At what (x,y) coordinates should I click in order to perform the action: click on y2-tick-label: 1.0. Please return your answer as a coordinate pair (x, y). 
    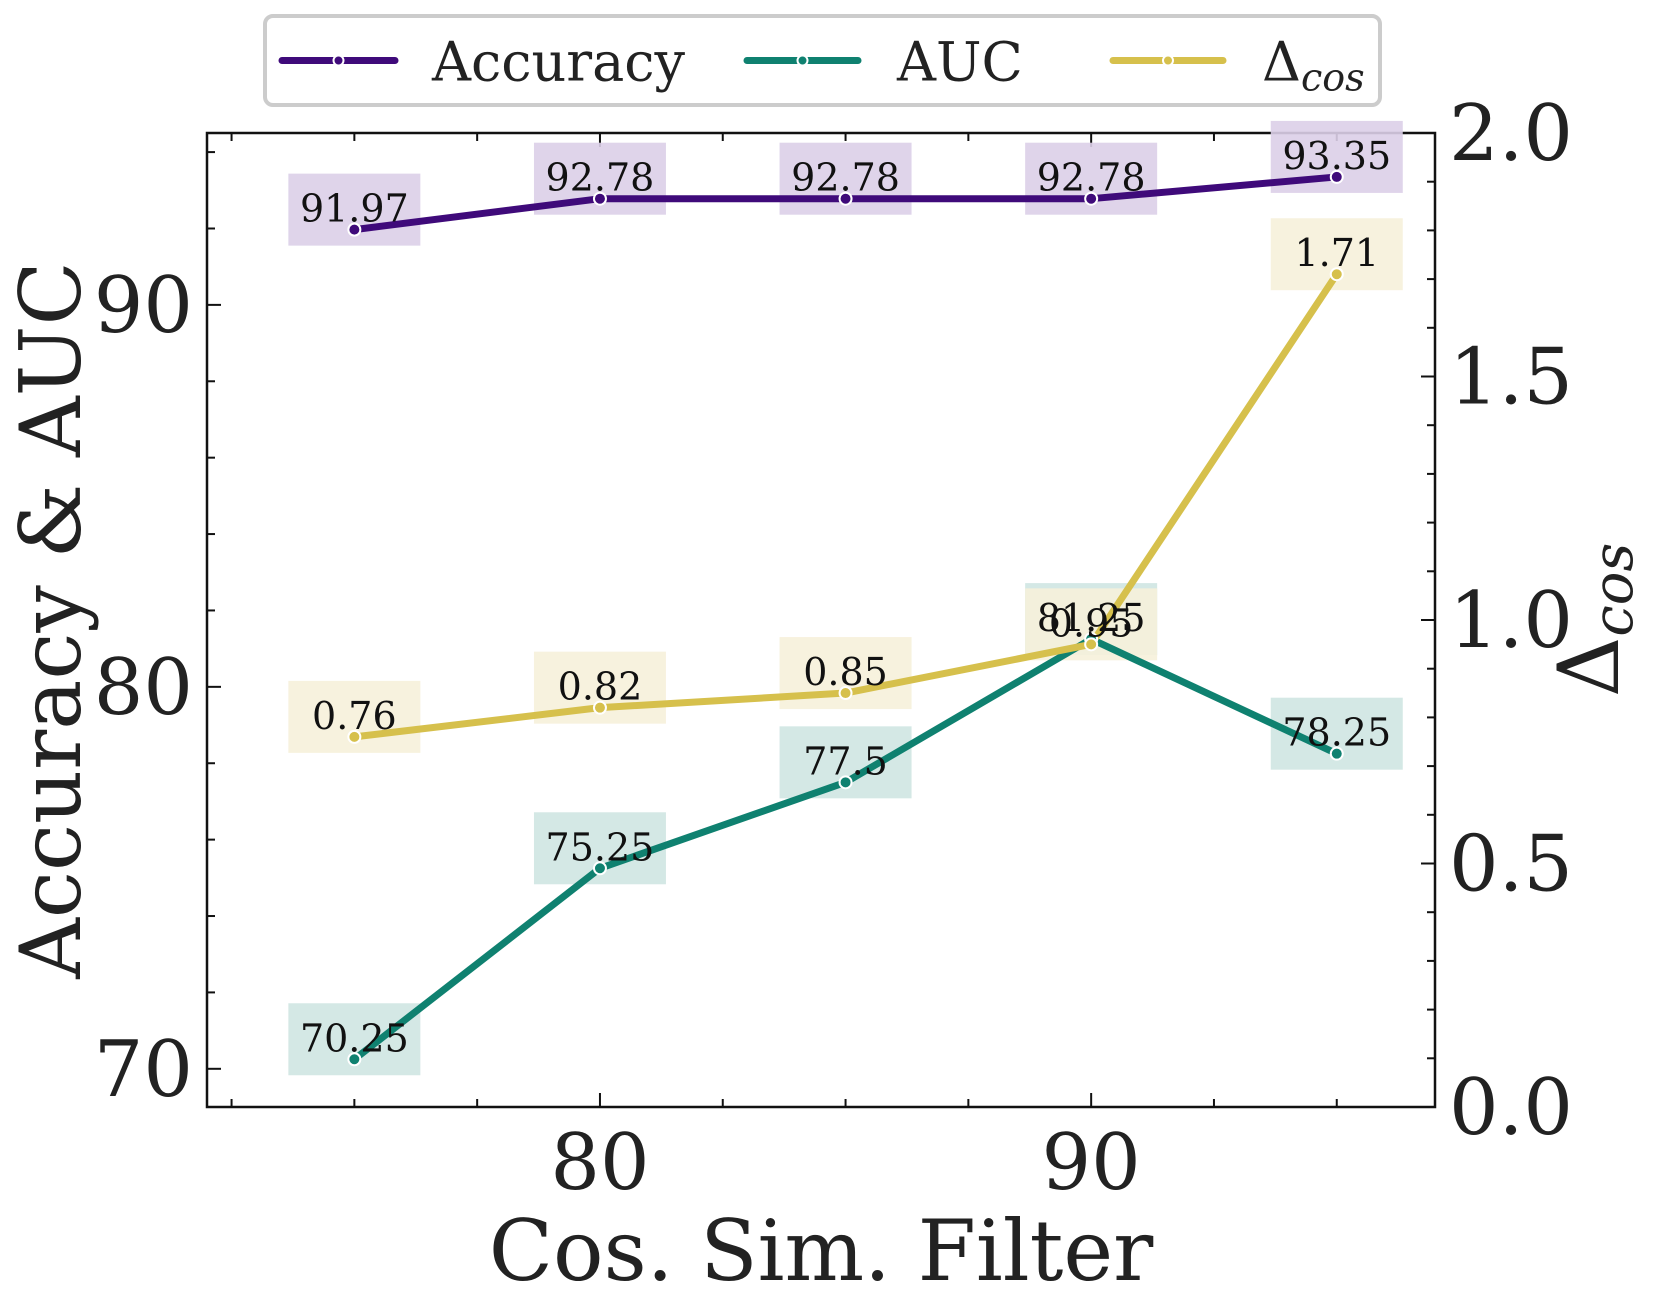
    Looking at the image, I should click on (1511, 621).